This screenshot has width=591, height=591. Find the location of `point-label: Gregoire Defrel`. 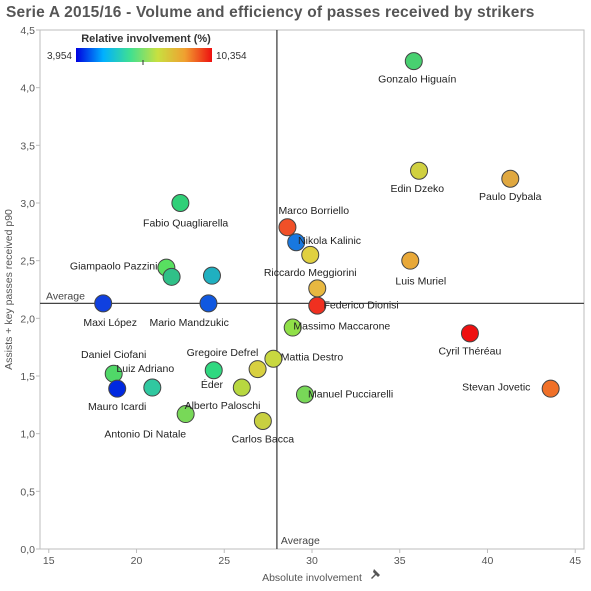

point-label: Gregoire Defrel is located at coordinates (223, 353).